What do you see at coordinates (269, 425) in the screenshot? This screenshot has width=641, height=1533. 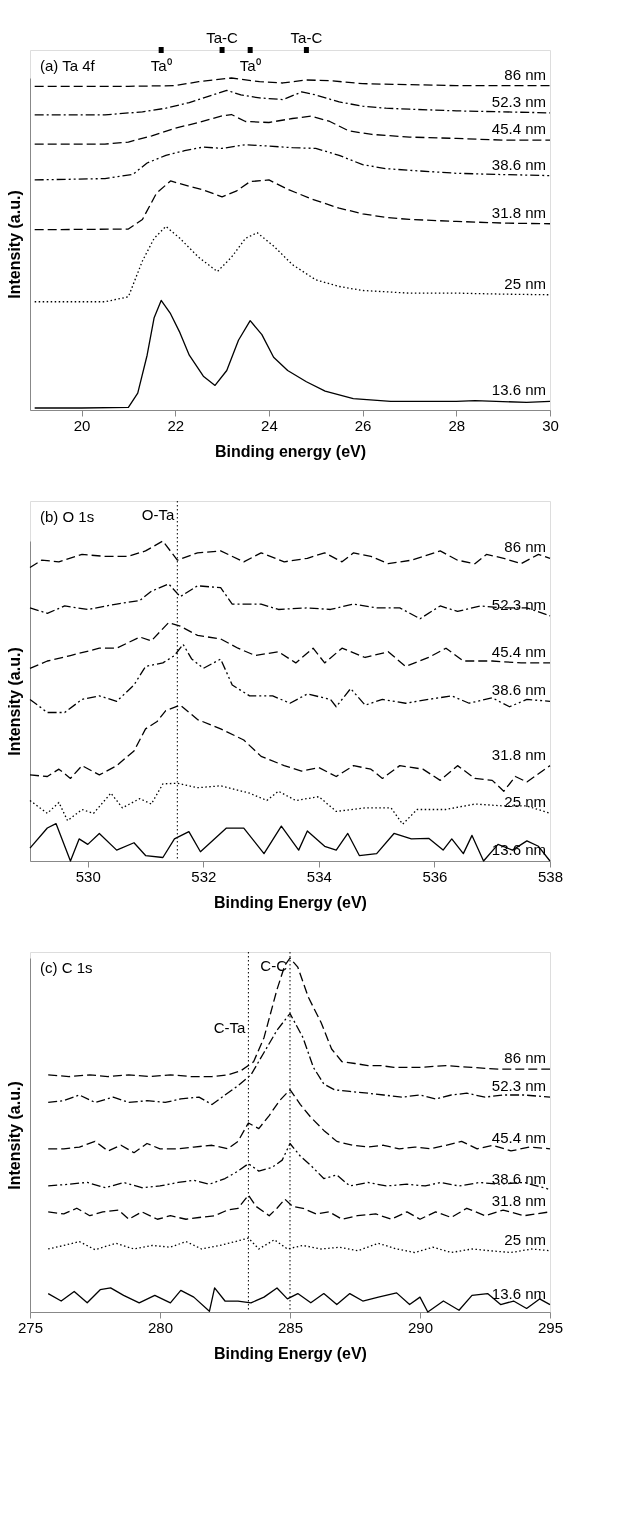 I see `x-tick-label: 24` at bounding box center [269, 425].